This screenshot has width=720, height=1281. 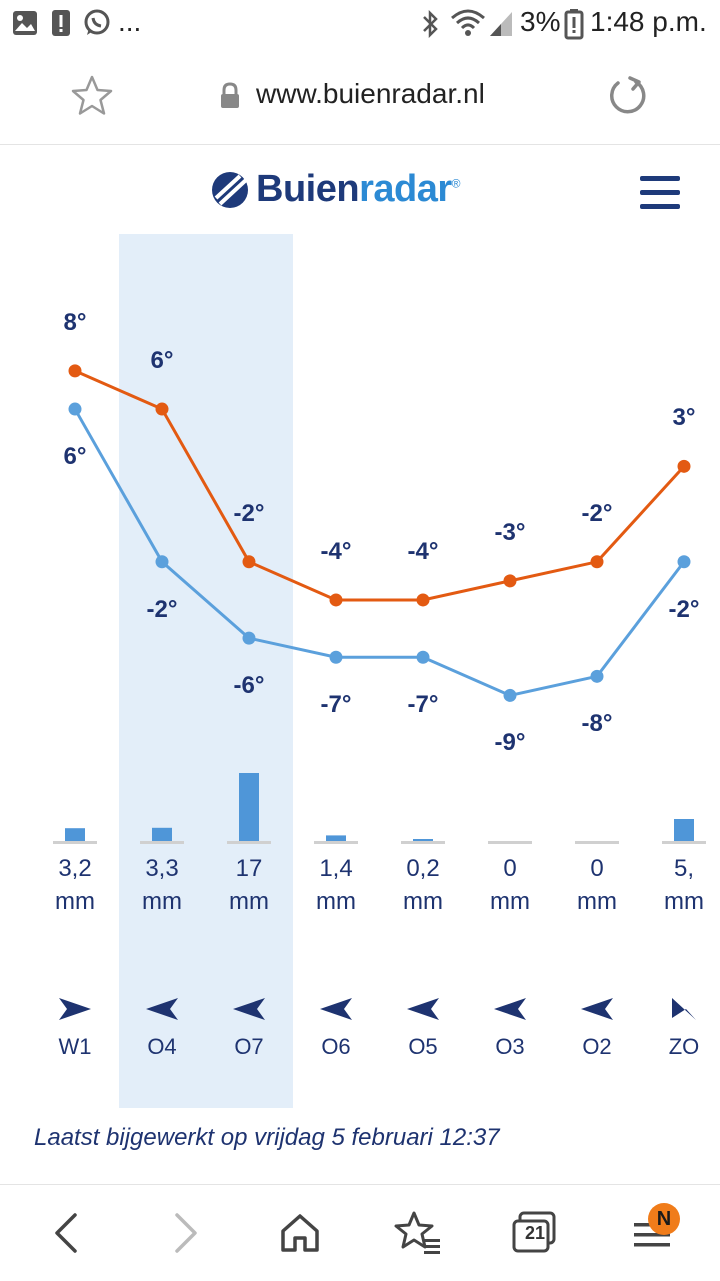 What do you see at coordinates (468, 22) in the screenshot?
I see `wifi-icon` at bounding box center [468, 22].